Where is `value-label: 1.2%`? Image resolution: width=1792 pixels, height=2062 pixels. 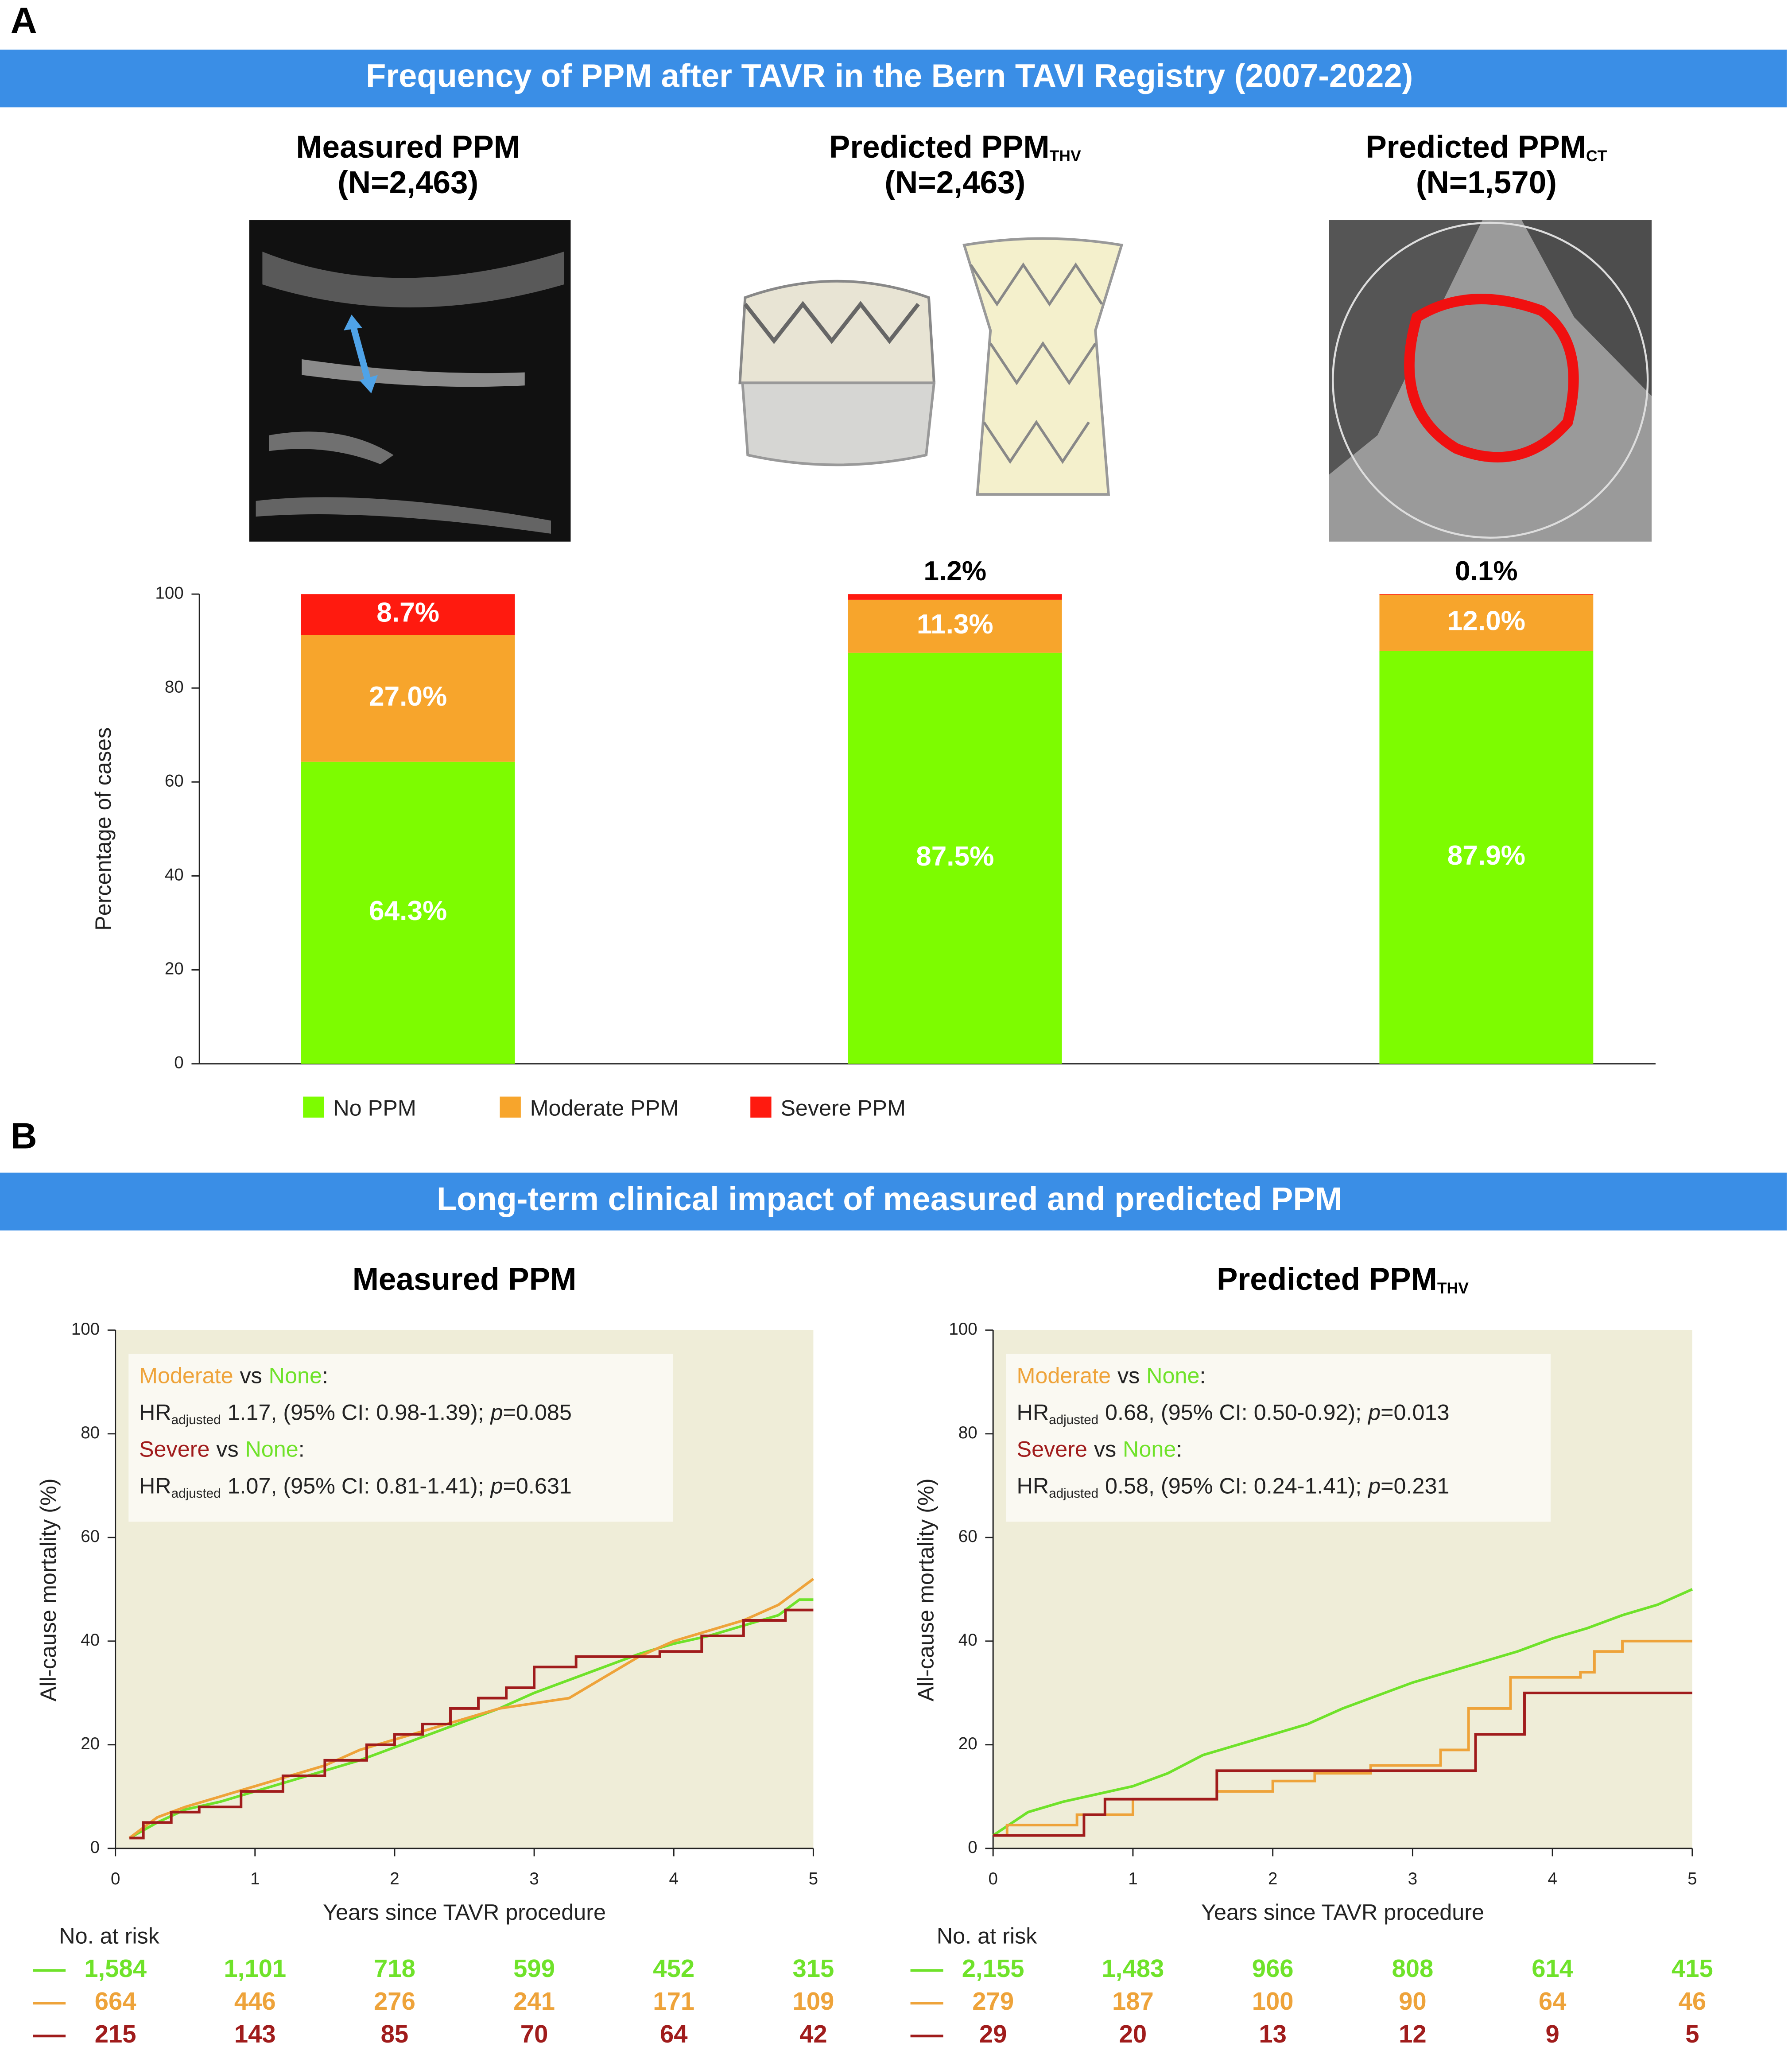 value-label: 1.2% is located at coordinates (954, 571).